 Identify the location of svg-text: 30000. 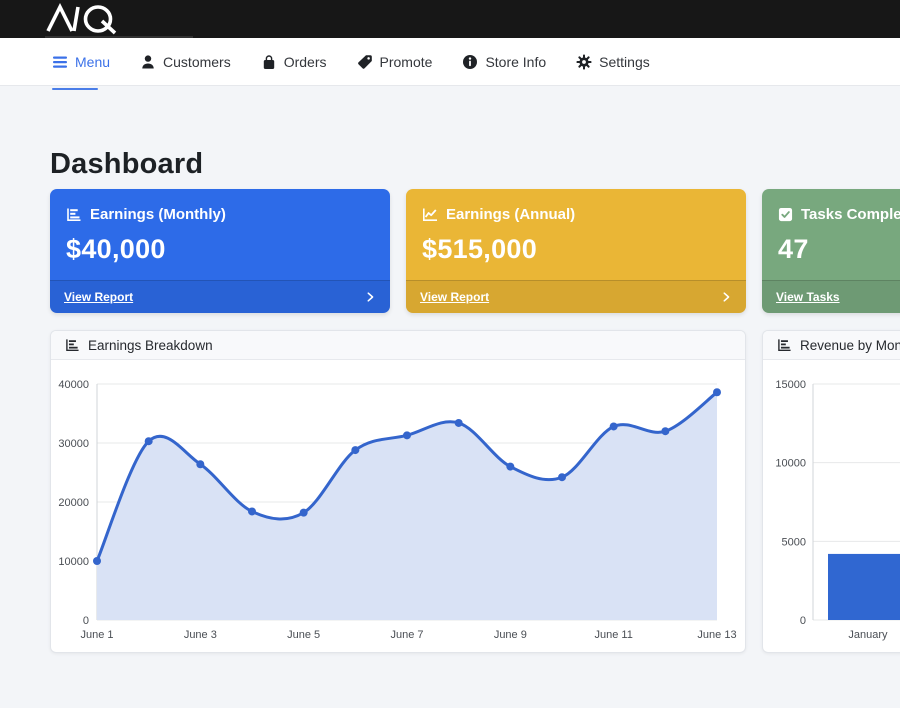
(73, 444).